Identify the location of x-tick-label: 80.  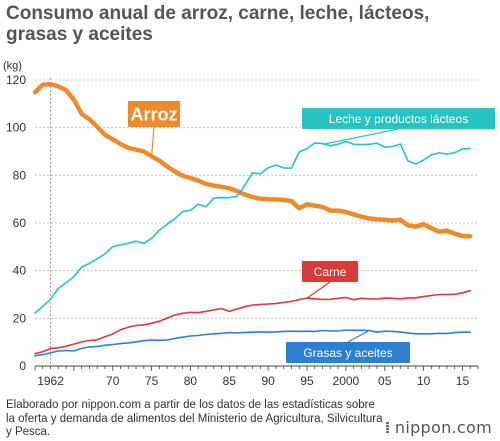
(191, 381).